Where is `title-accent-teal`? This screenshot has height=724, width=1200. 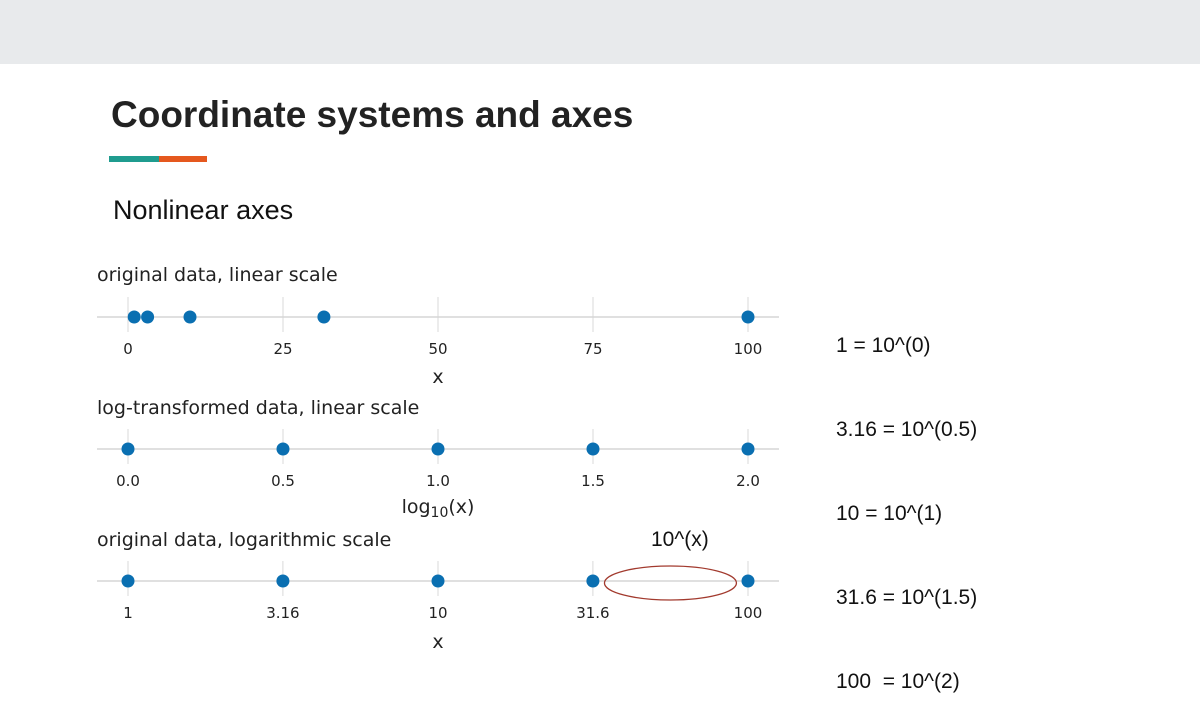
title-accent-teal is located at coordinates (134, 159).